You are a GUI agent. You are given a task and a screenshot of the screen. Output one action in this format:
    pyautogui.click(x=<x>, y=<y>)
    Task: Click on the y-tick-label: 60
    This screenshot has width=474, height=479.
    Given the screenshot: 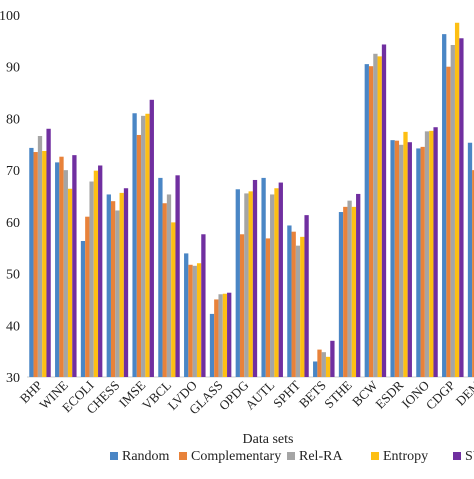 What is the action you would take?
    pyautogui.click(x=13, y=223)
    